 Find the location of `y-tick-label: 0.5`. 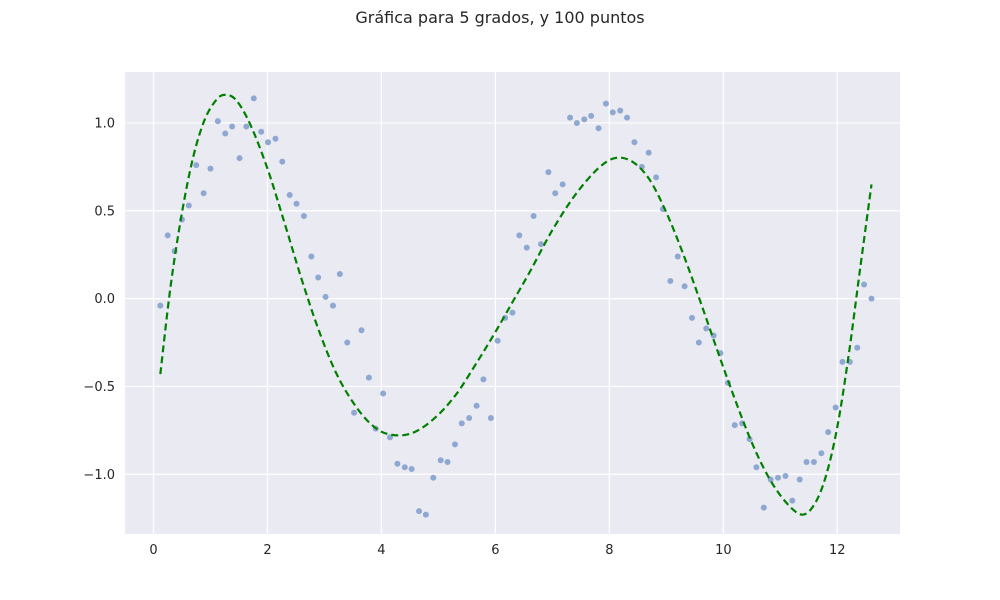

y-tick-label: 0.5 is located at coordinates (104, 211).